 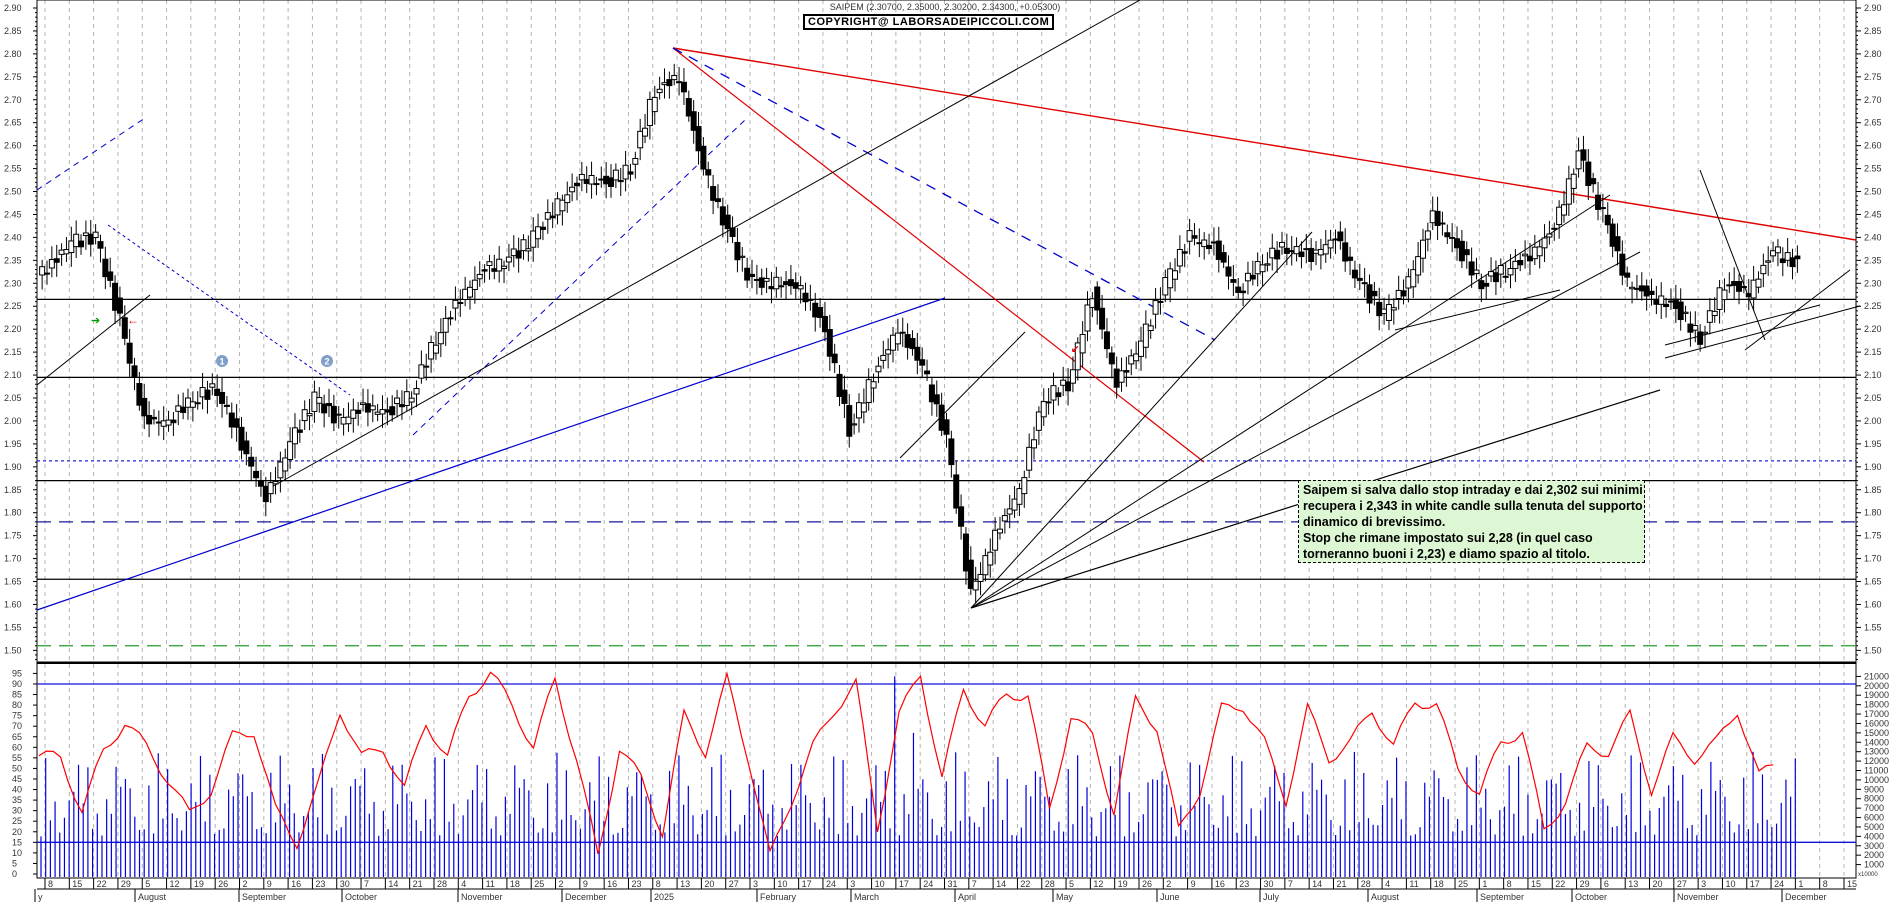 I want to click on osc-label: 0, so click(x=14, y=874).